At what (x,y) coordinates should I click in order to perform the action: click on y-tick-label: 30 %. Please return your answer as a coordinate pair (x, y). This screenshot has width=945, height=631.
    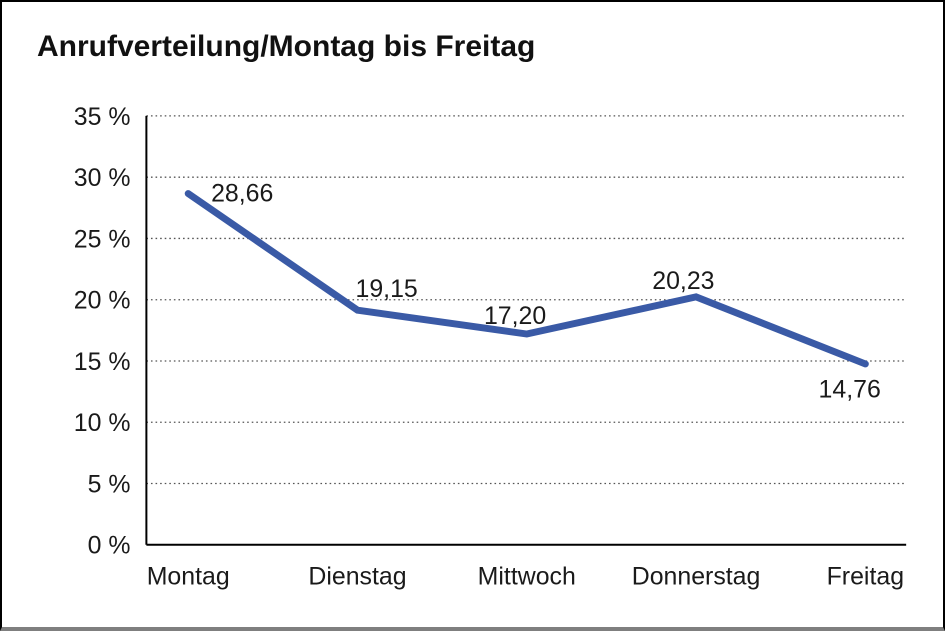
    Looking at the image, I should click on (102, 178).